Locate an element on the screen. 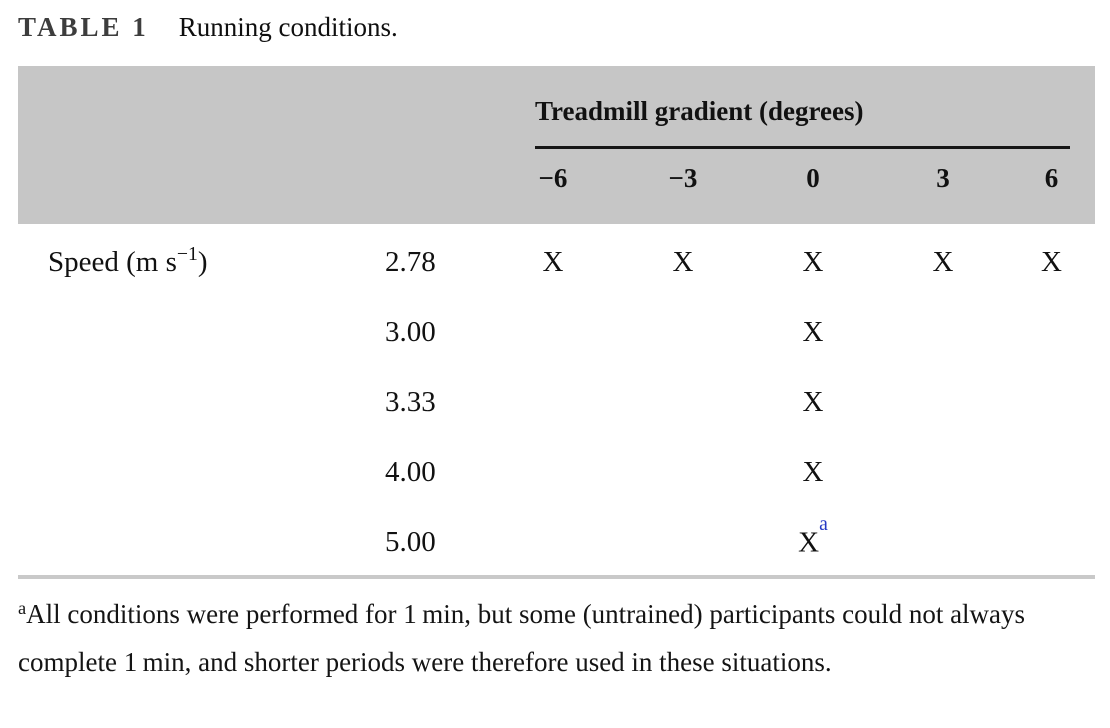 This screenshot has height=728, width=1110. column-header-row: −6 −3 0 3 6 is located at coordinates (557, 186).